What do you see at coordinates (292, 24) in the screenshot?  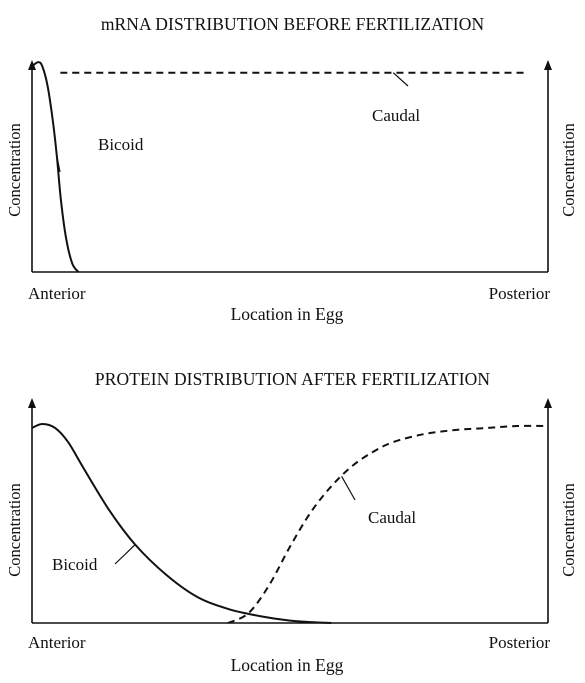 I see `mrna-chart-title: mRNA DISTRIBUTION BEFORE FERTILIZATION` at bounding box center [292, 24].